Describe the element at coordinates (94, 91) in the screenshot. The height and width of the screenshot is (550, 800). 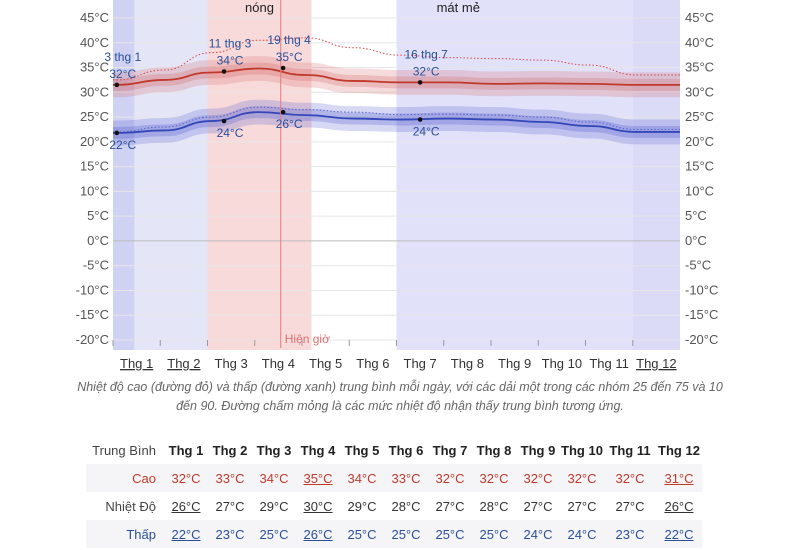
I see `y-tick-label: 30°C` at that location.